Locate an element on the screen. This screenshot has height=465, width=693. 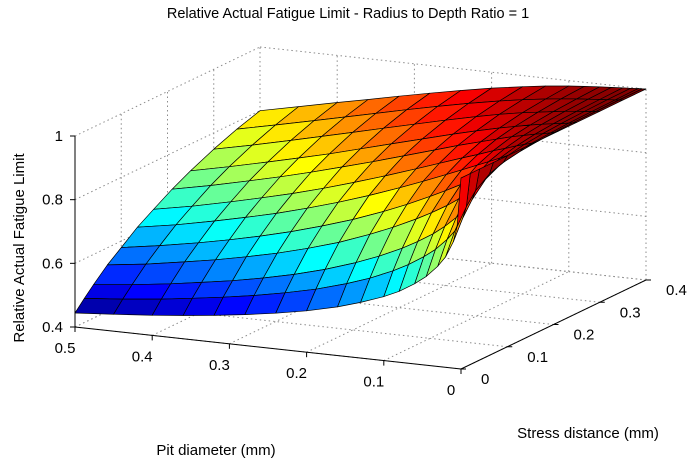
y-axis-label: Stress distance (mm) is located at coordinates (588, 433).